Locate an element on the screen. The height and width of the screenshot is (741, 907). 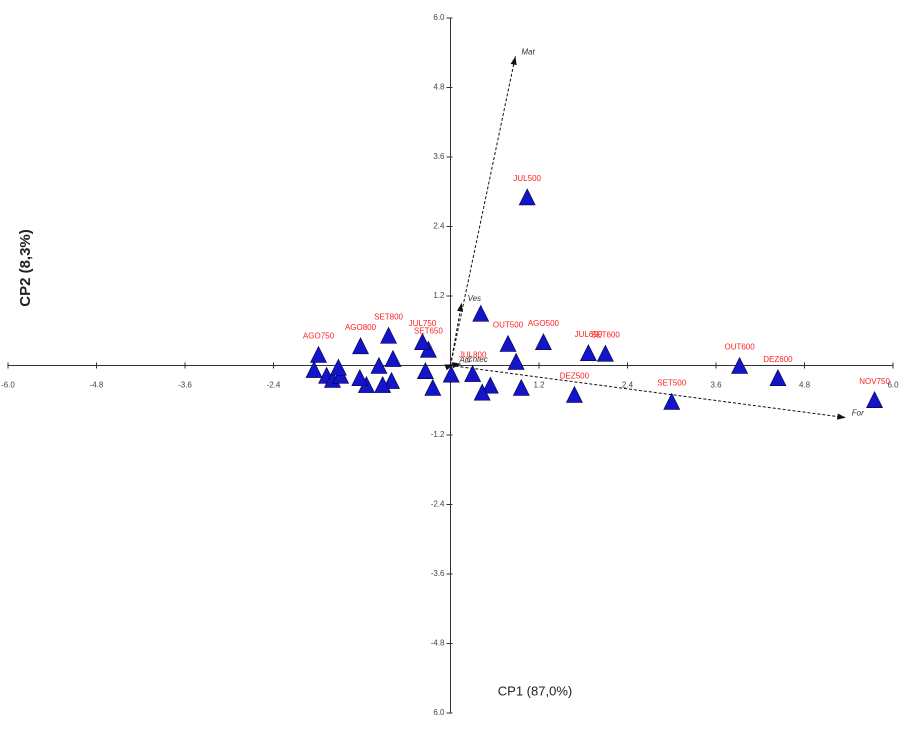
point-label: DEZ500 is located at coordinates (575, 376).